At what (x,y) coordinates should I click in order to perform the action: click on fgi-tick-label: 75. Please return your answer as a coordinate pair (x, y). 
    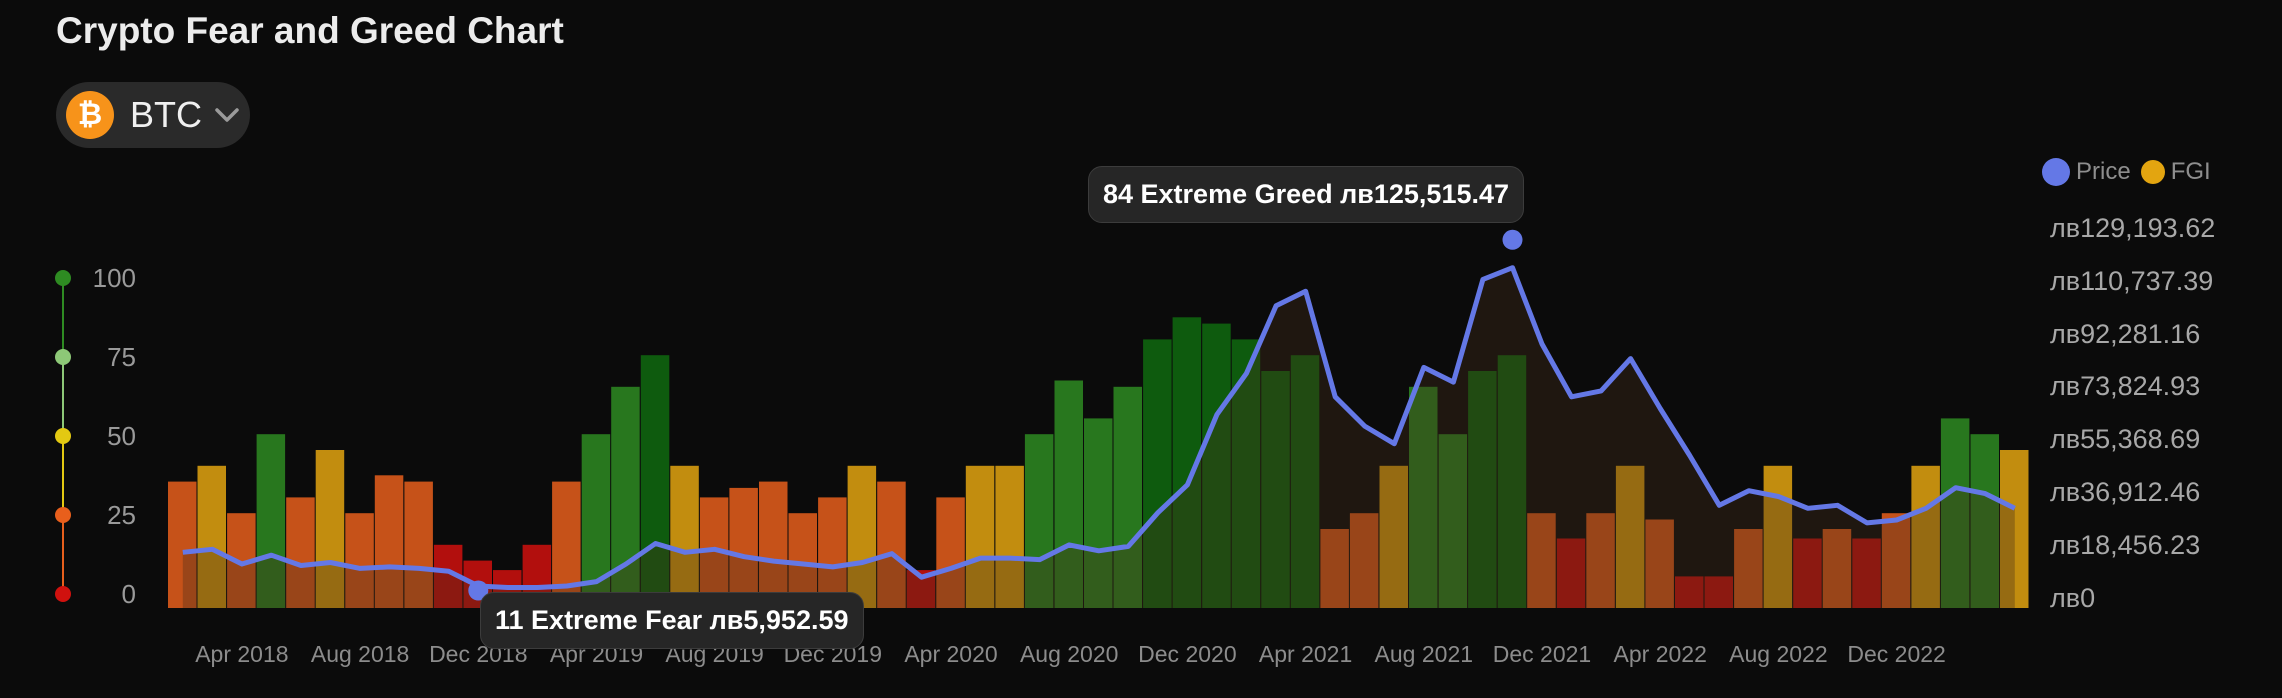
    Looking at the image, I should click on (121, 357).